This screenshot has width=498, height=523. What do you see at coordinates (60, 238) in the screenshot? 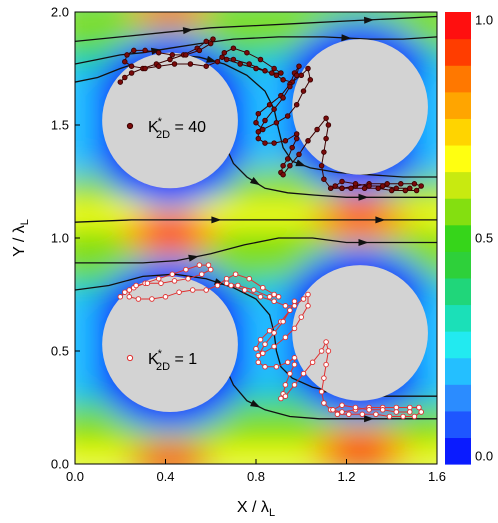
I see `y-tick-label: 1.0` at bounding box center [60, 238].